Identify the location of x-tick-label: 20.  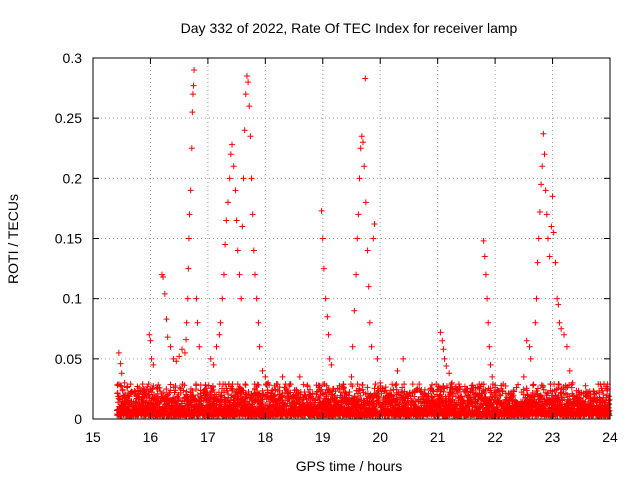
(380, 437).